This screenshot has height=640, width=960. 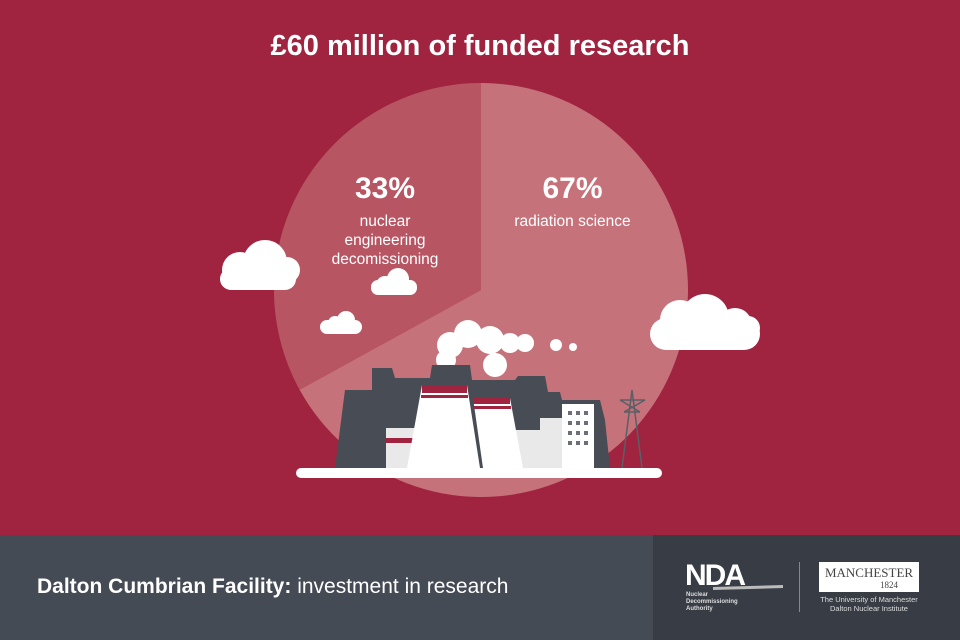 I want to click on nda-logo-text: Nuclear Decommissioning Authority, so click(x=712, y=602).